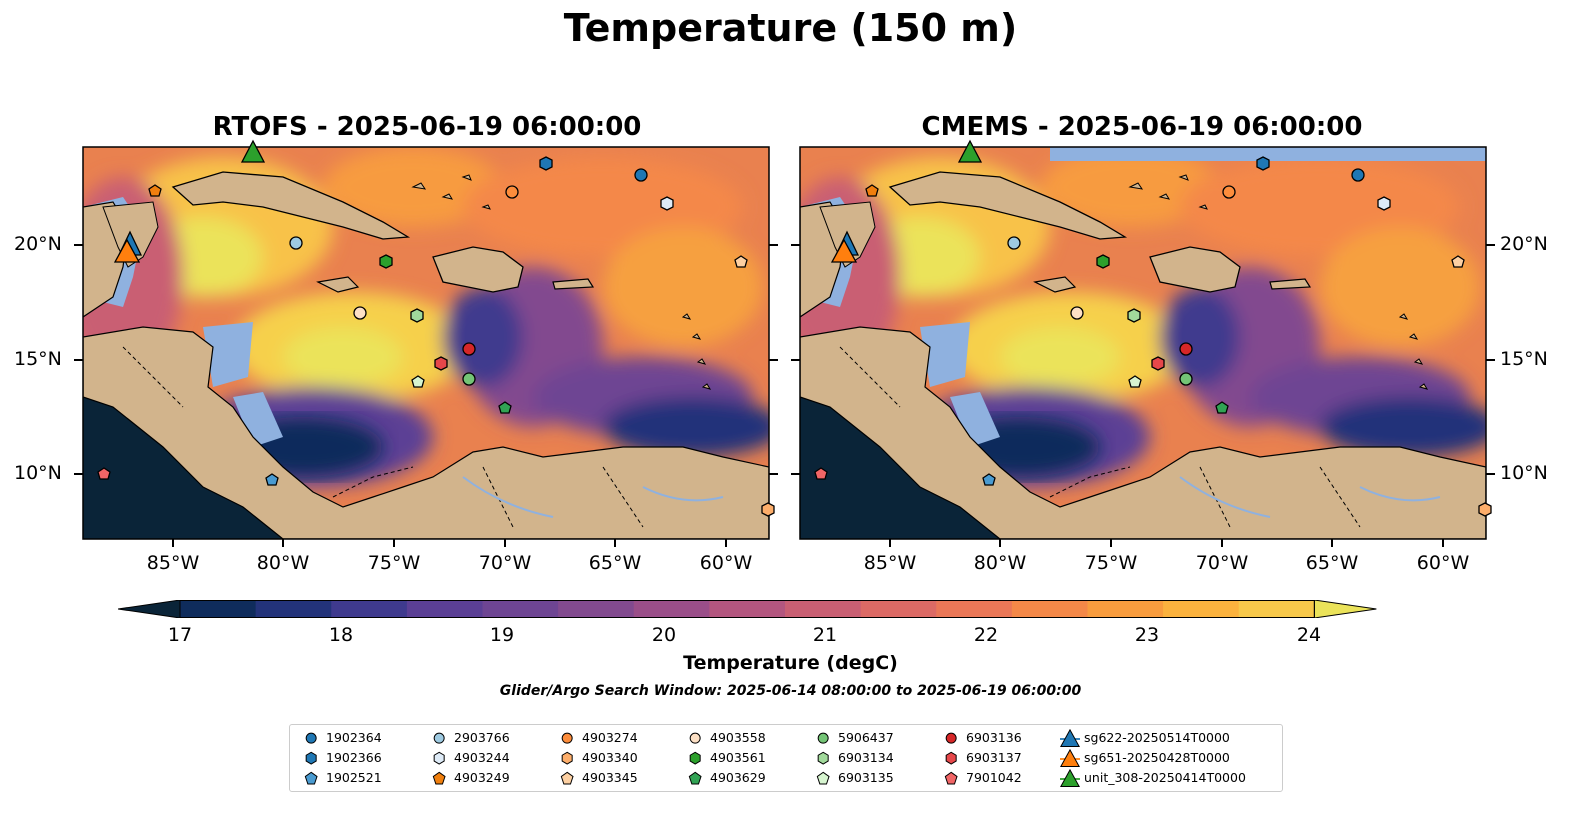 The width and height of the screenshot is (1581, 827). I want to click on lat-tick-right-20: 20°N, so click(1524, 244).